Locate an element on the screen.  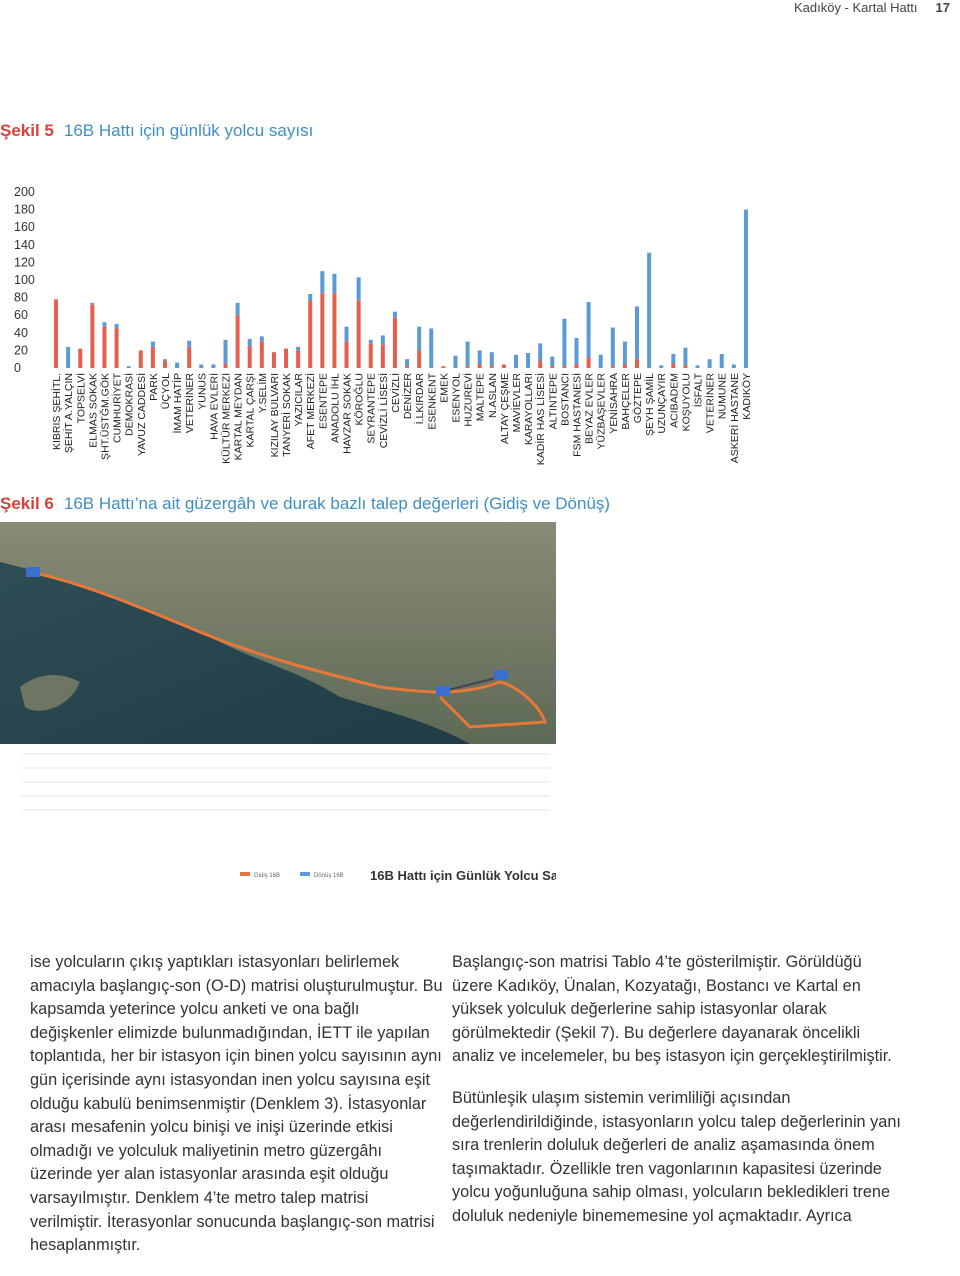
x-tick-label: GÖZTEPE is located at coordinates (638, 398).